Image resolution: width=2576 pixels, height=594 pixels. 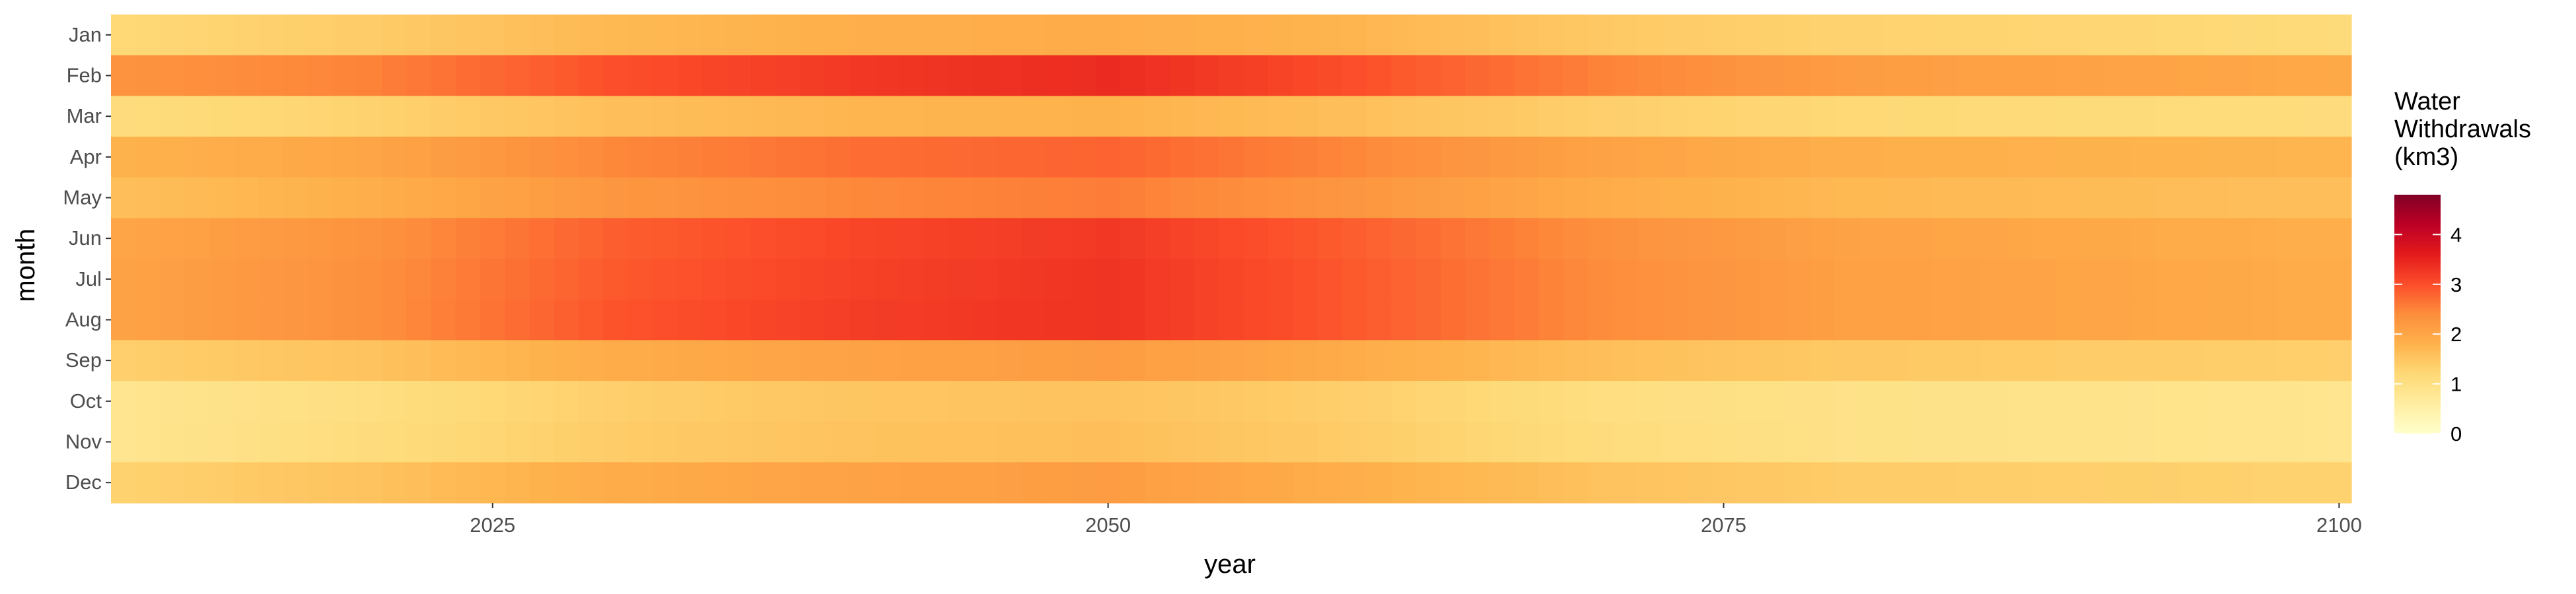 What do you see at coordinates (83, 319) in the screenshot?
I see `y-tick-label: Aug` at bounding box center [83, 319].